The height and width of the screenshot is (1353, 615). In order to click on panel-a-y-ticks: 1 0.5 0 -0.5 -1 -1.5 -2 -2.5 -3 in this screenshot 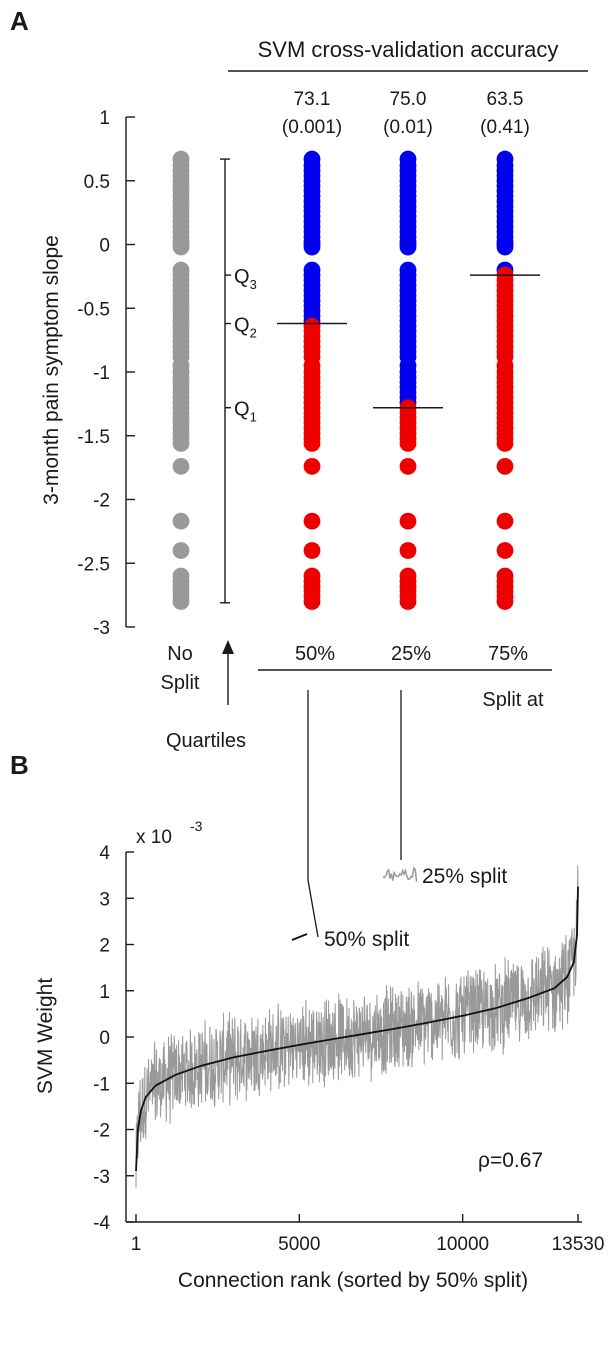, I will do `click(106, 373)`.